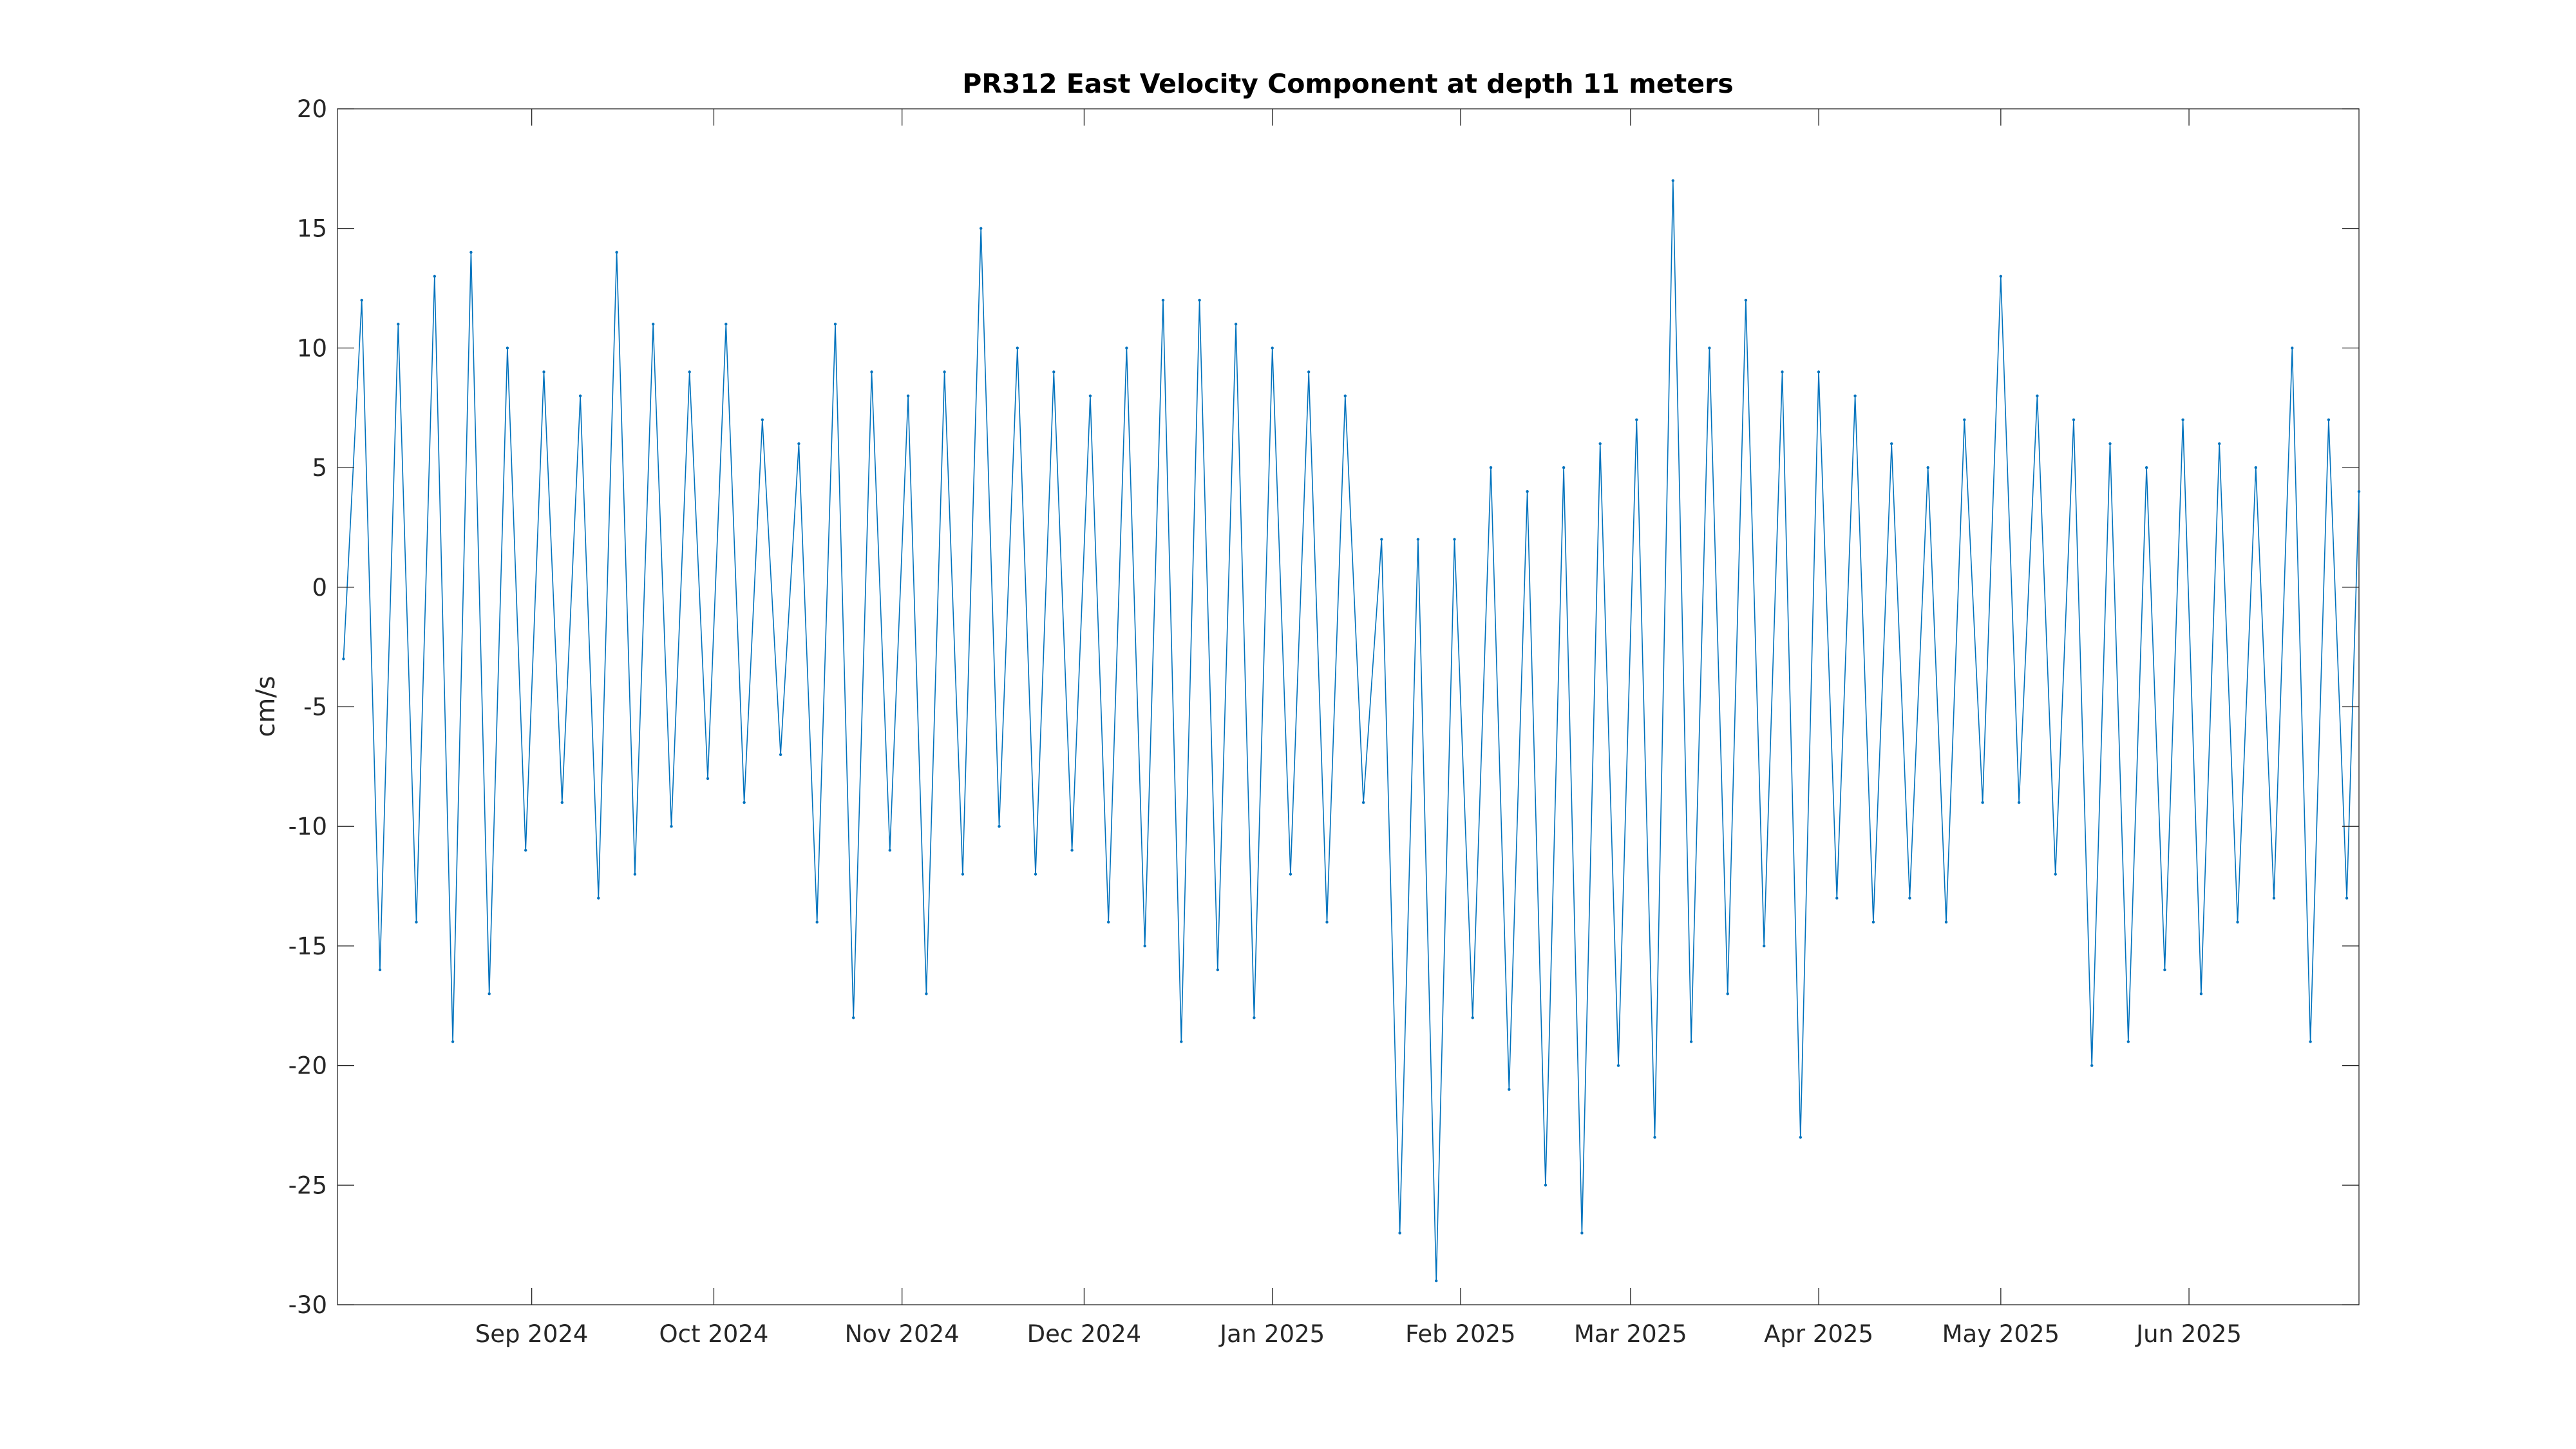 This screenshot has width=2576, height=1449. I want to click on x-tick-label: Dec 2024, so click(1084, 1334).